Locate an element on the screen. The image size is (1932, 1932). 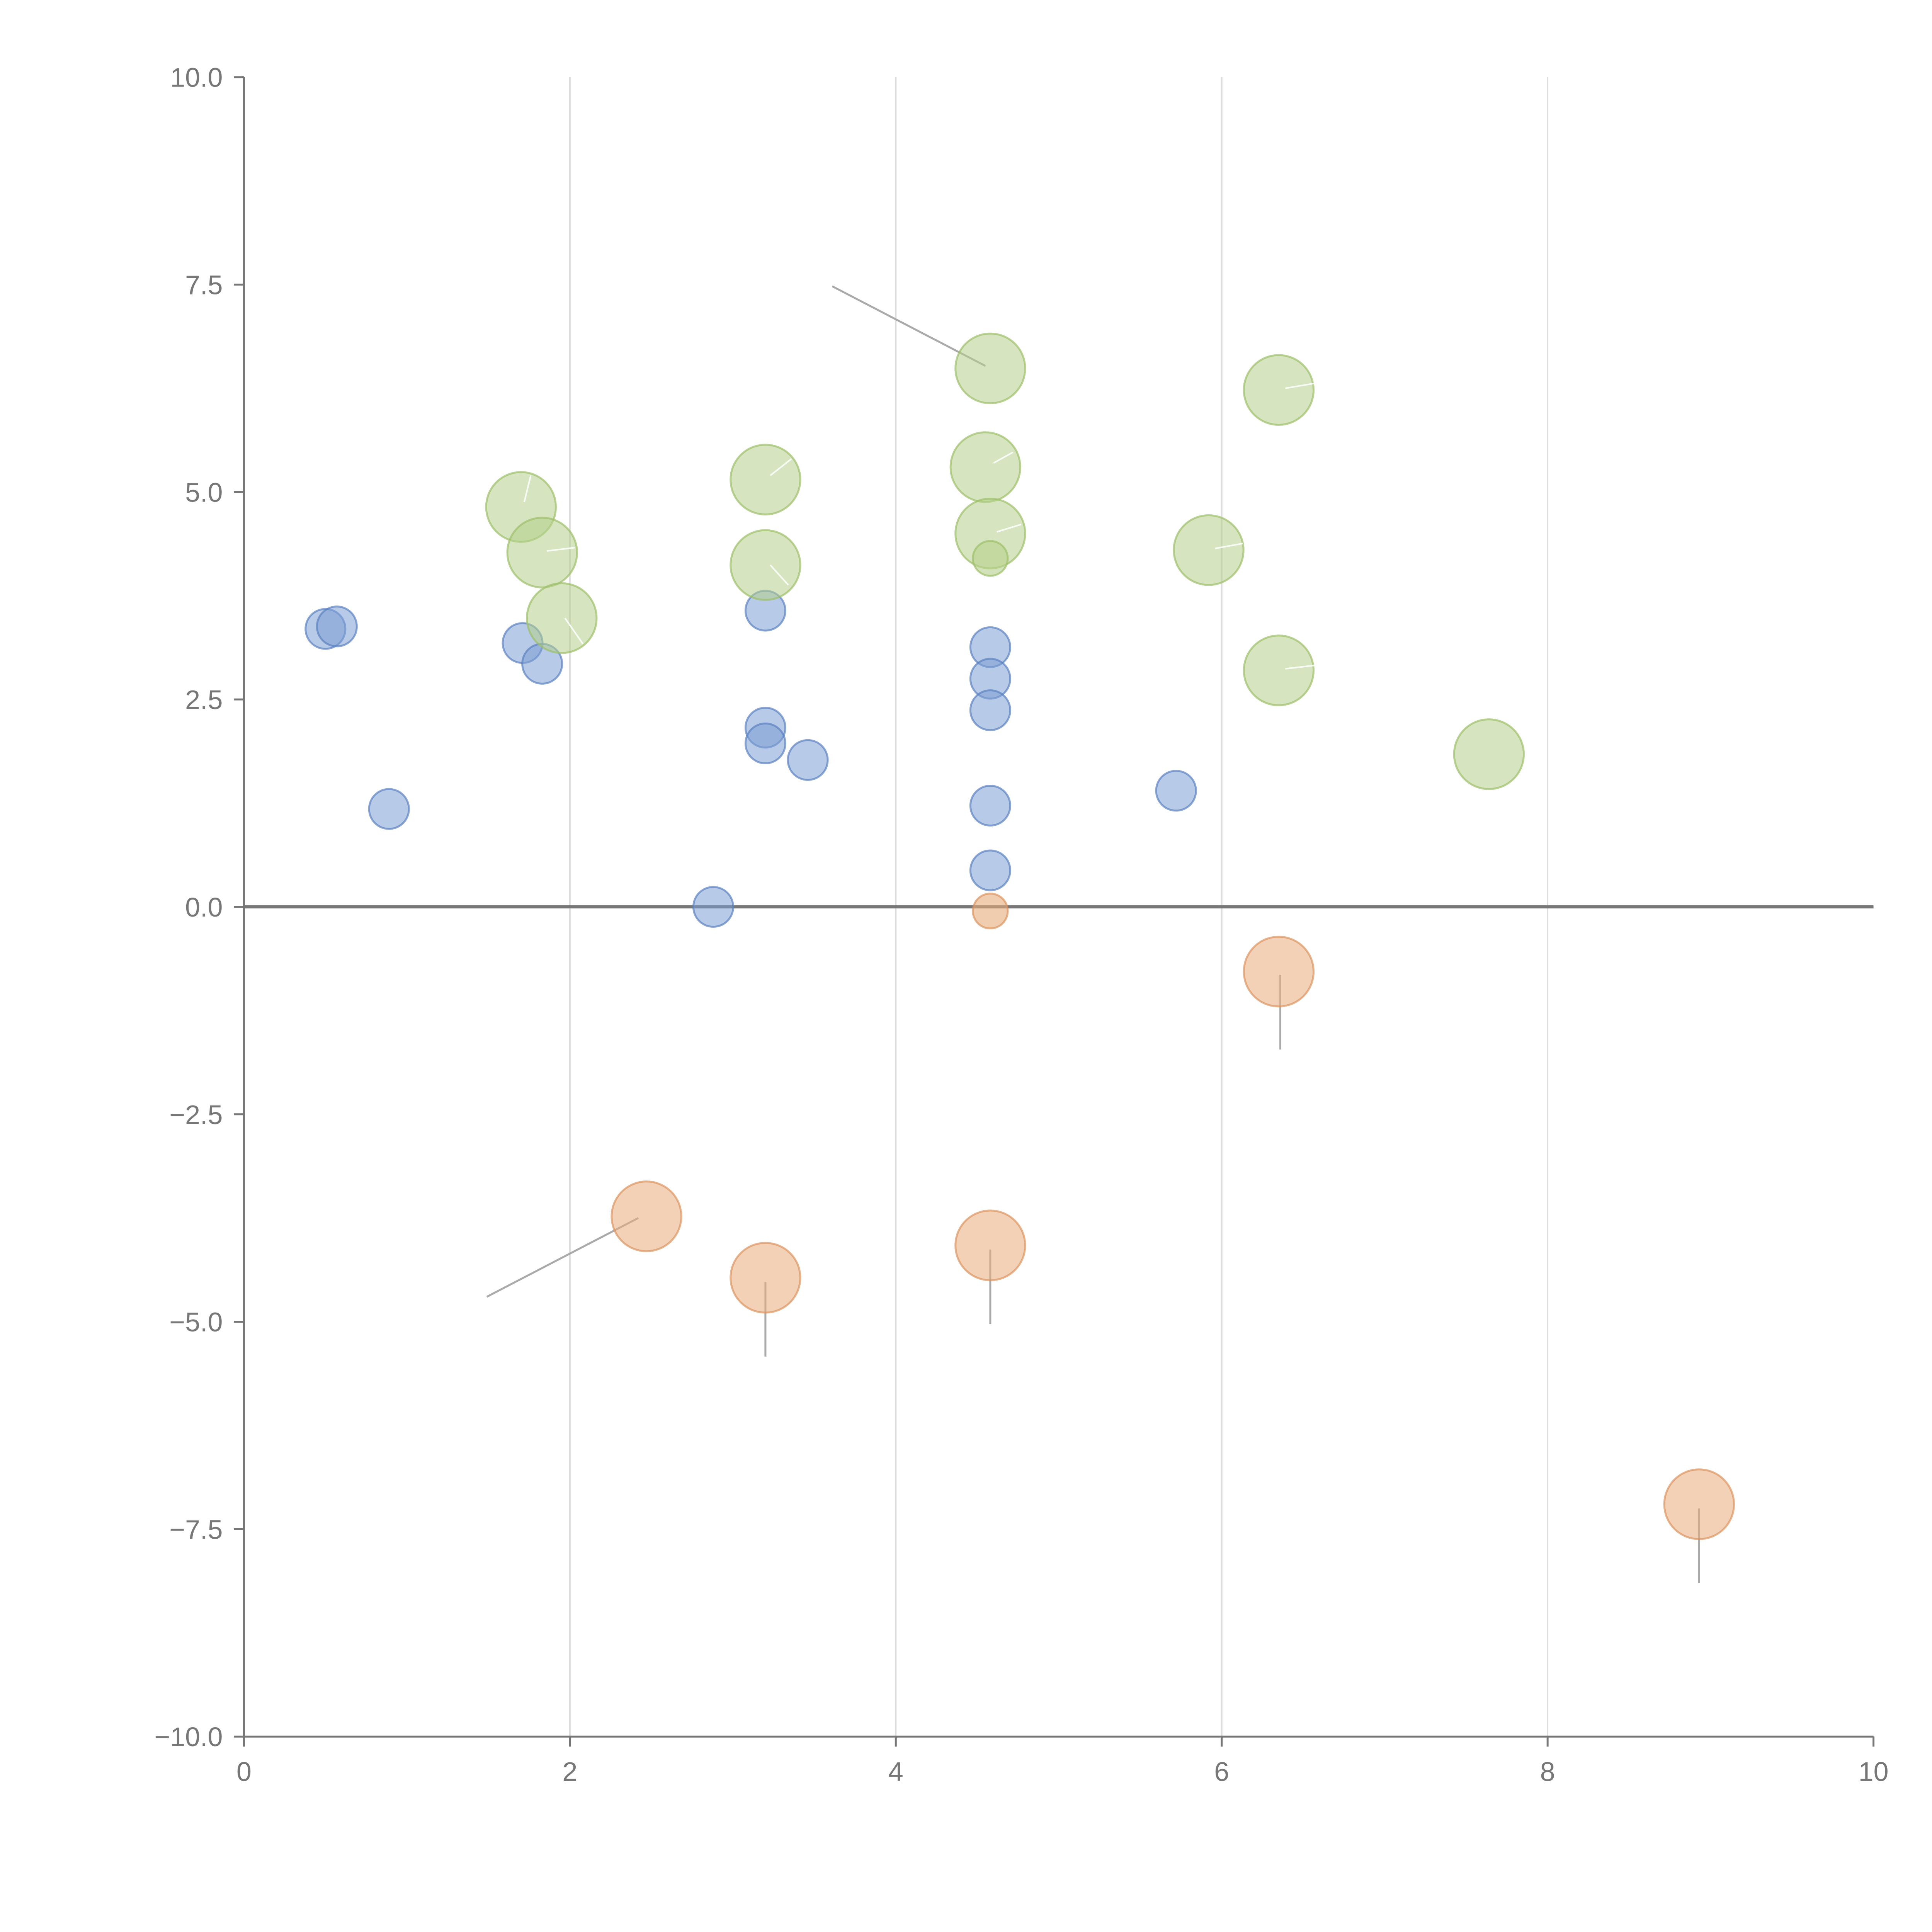
y-tick-label: −7.5 is located at coordinates (196, 1529).